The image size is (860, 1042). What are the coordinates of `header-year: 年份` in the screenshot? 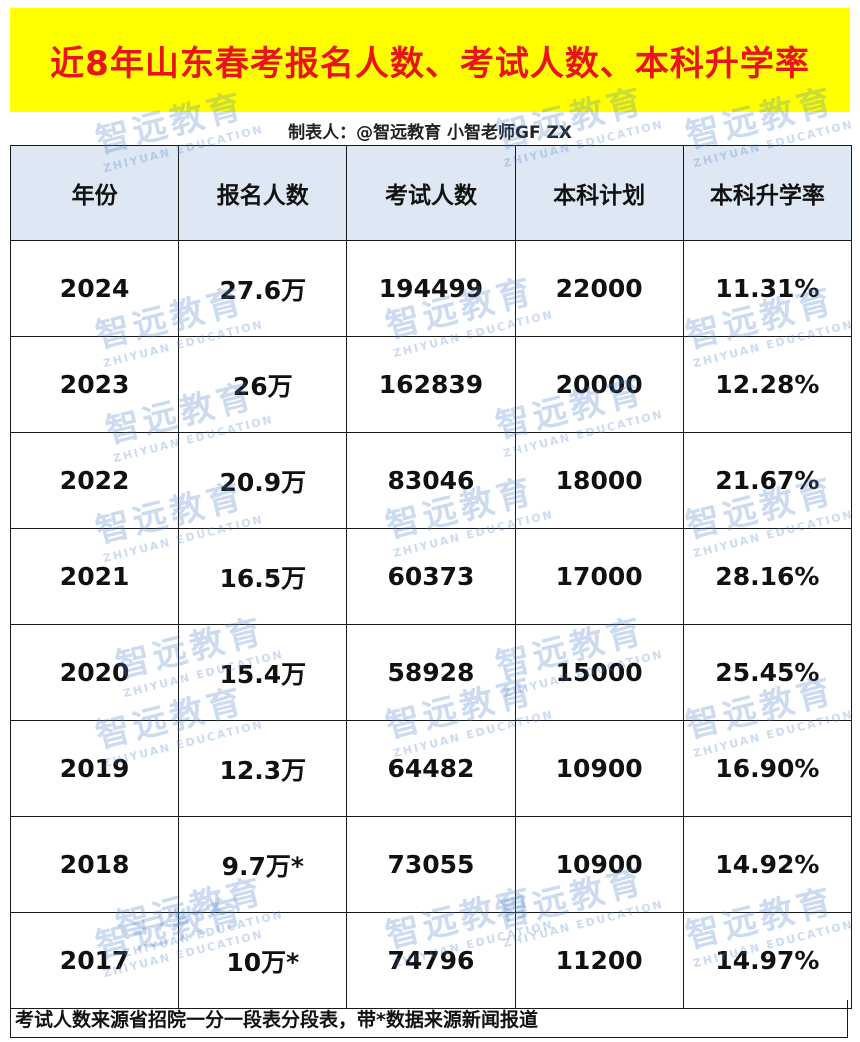 It's located at (94, 193).